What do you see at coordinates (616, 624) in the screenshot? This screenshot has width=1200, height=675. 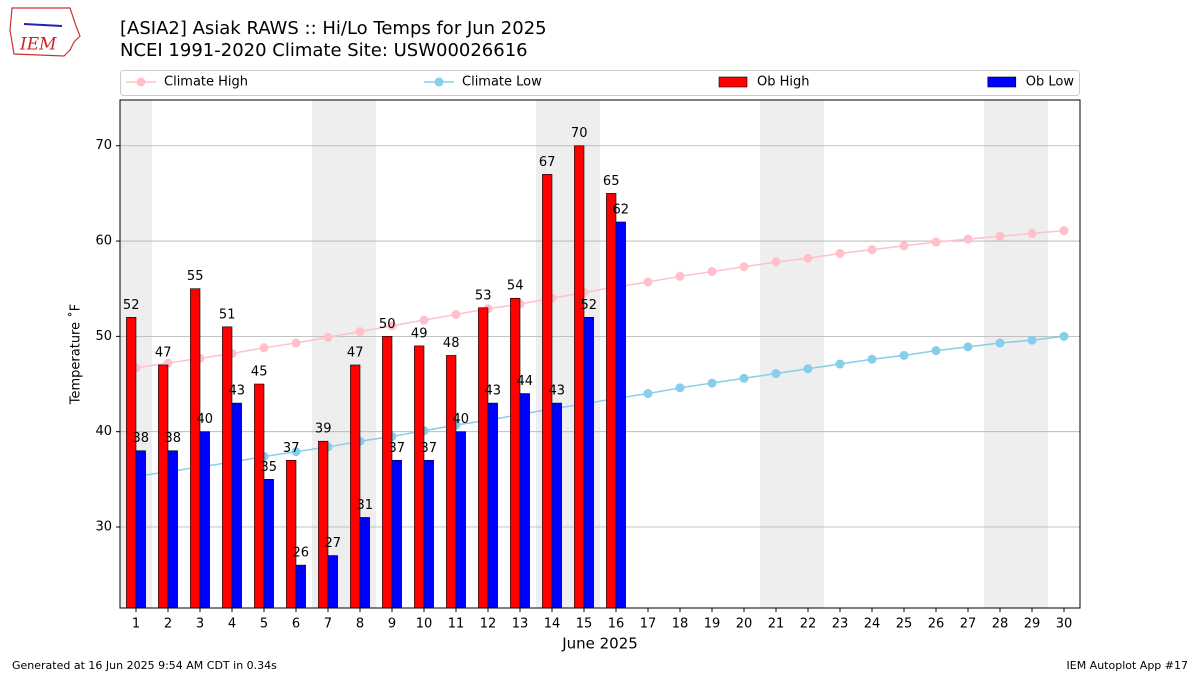 I see `x-tick-label: 16` at bounding box center [616, 624].